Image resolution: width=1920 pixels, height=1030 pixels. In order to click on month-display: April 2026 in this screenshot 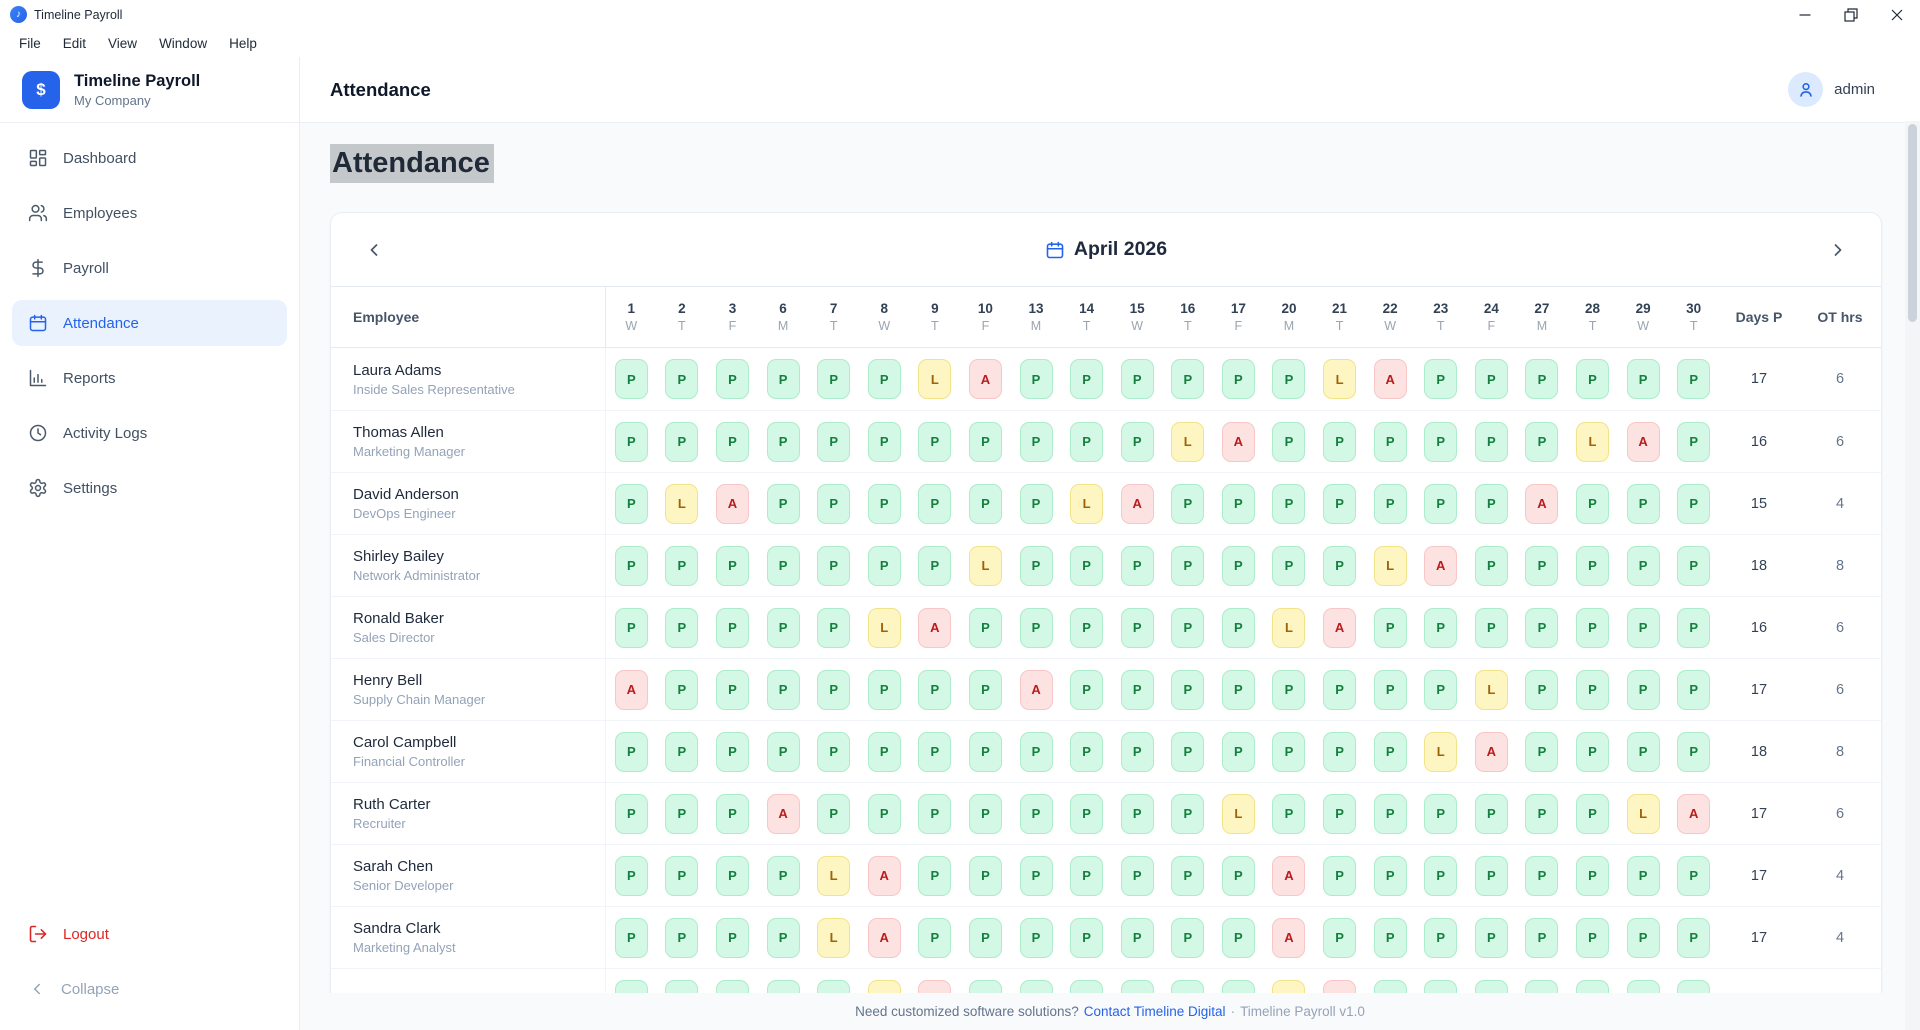, I will do `click(1106, 249)`.